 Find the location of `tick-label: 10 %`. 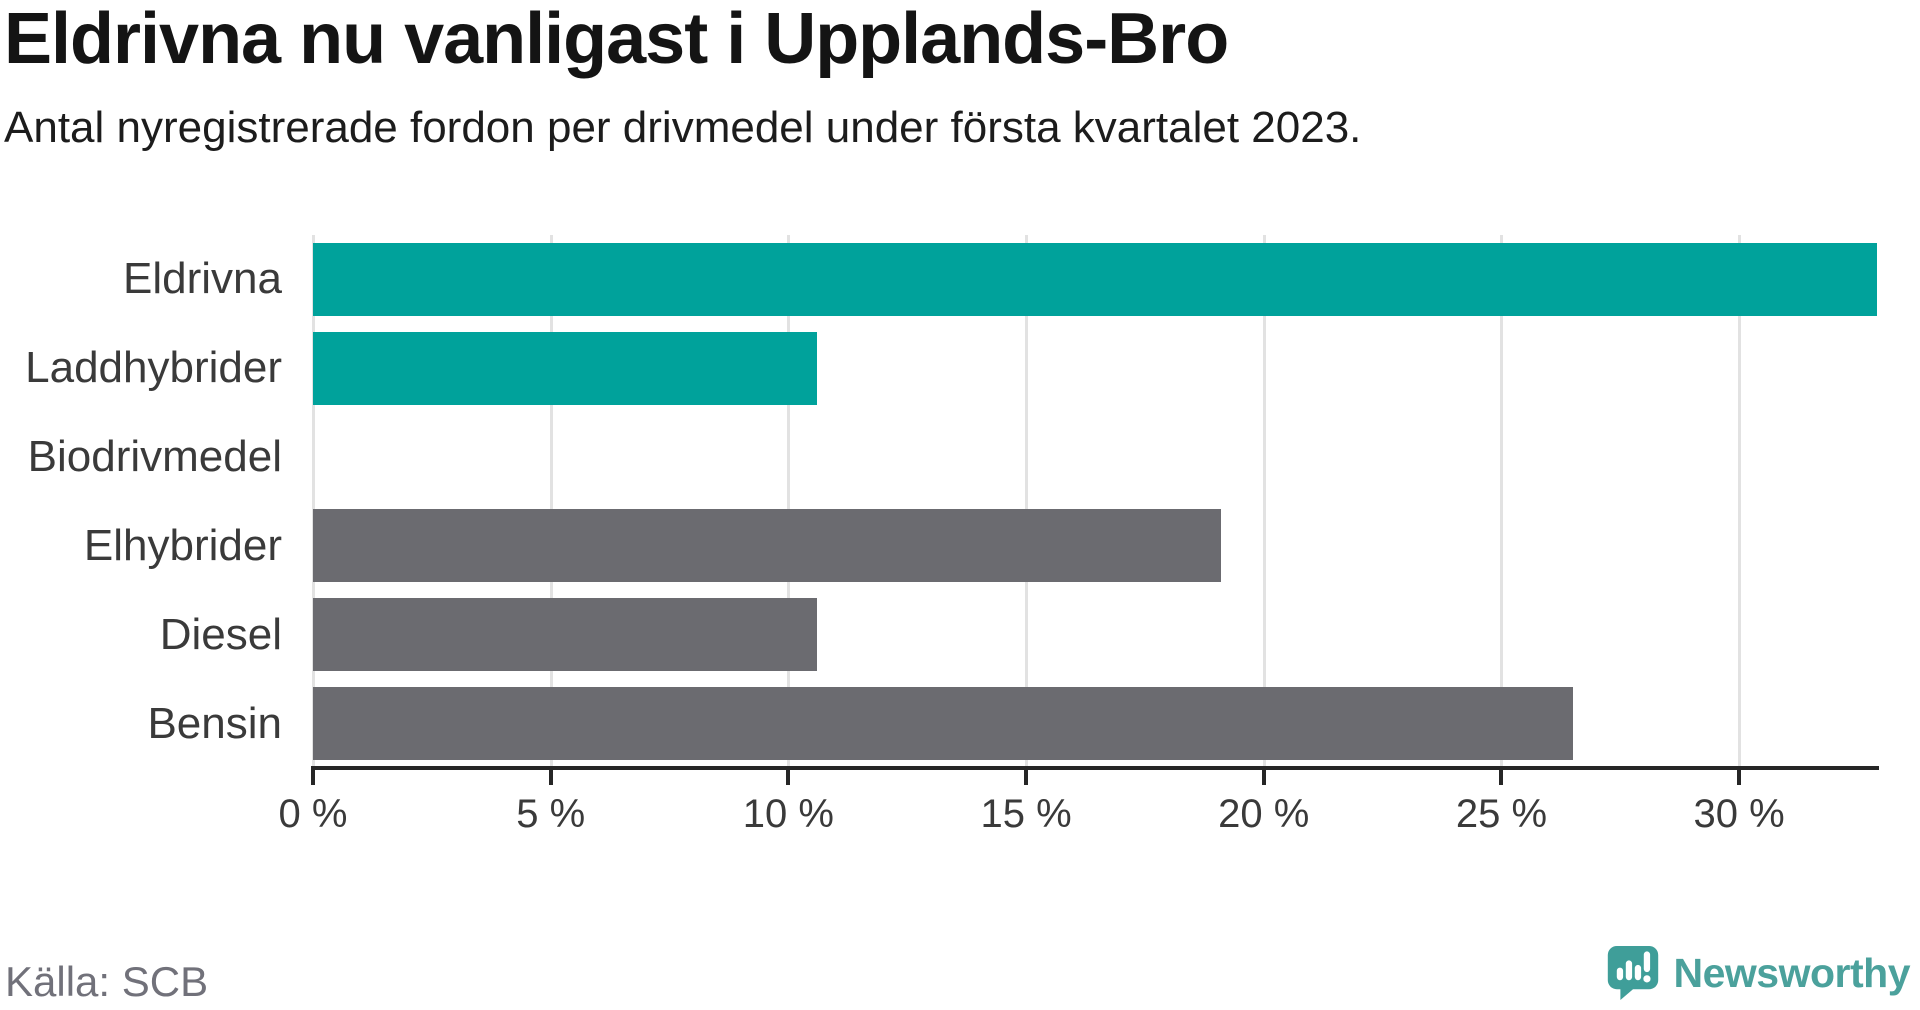

tick-label: 10 % is located at coordinates (788, 814).